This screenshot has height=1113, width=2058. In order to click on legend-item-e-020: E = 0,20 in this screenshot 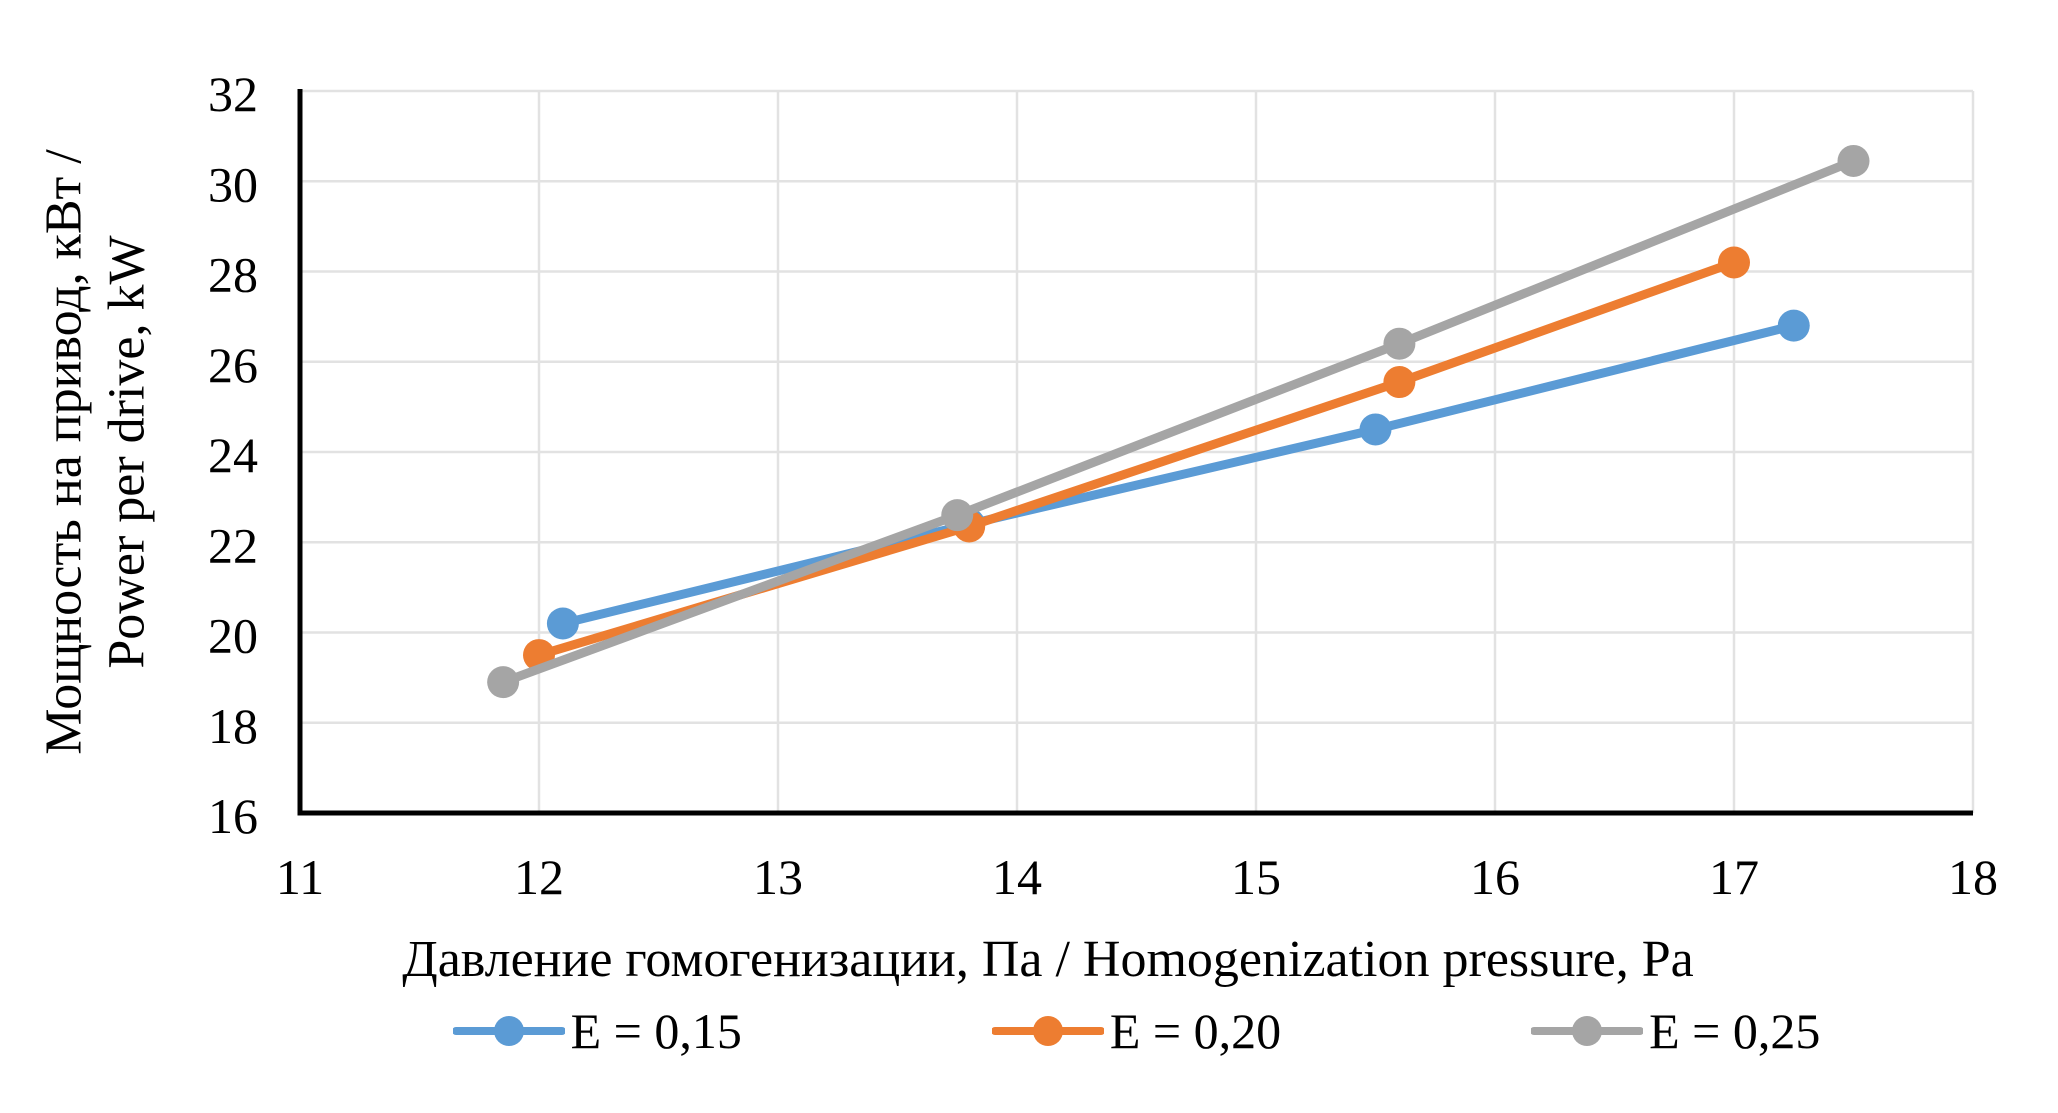, I will do `click(1136, 1031)`.